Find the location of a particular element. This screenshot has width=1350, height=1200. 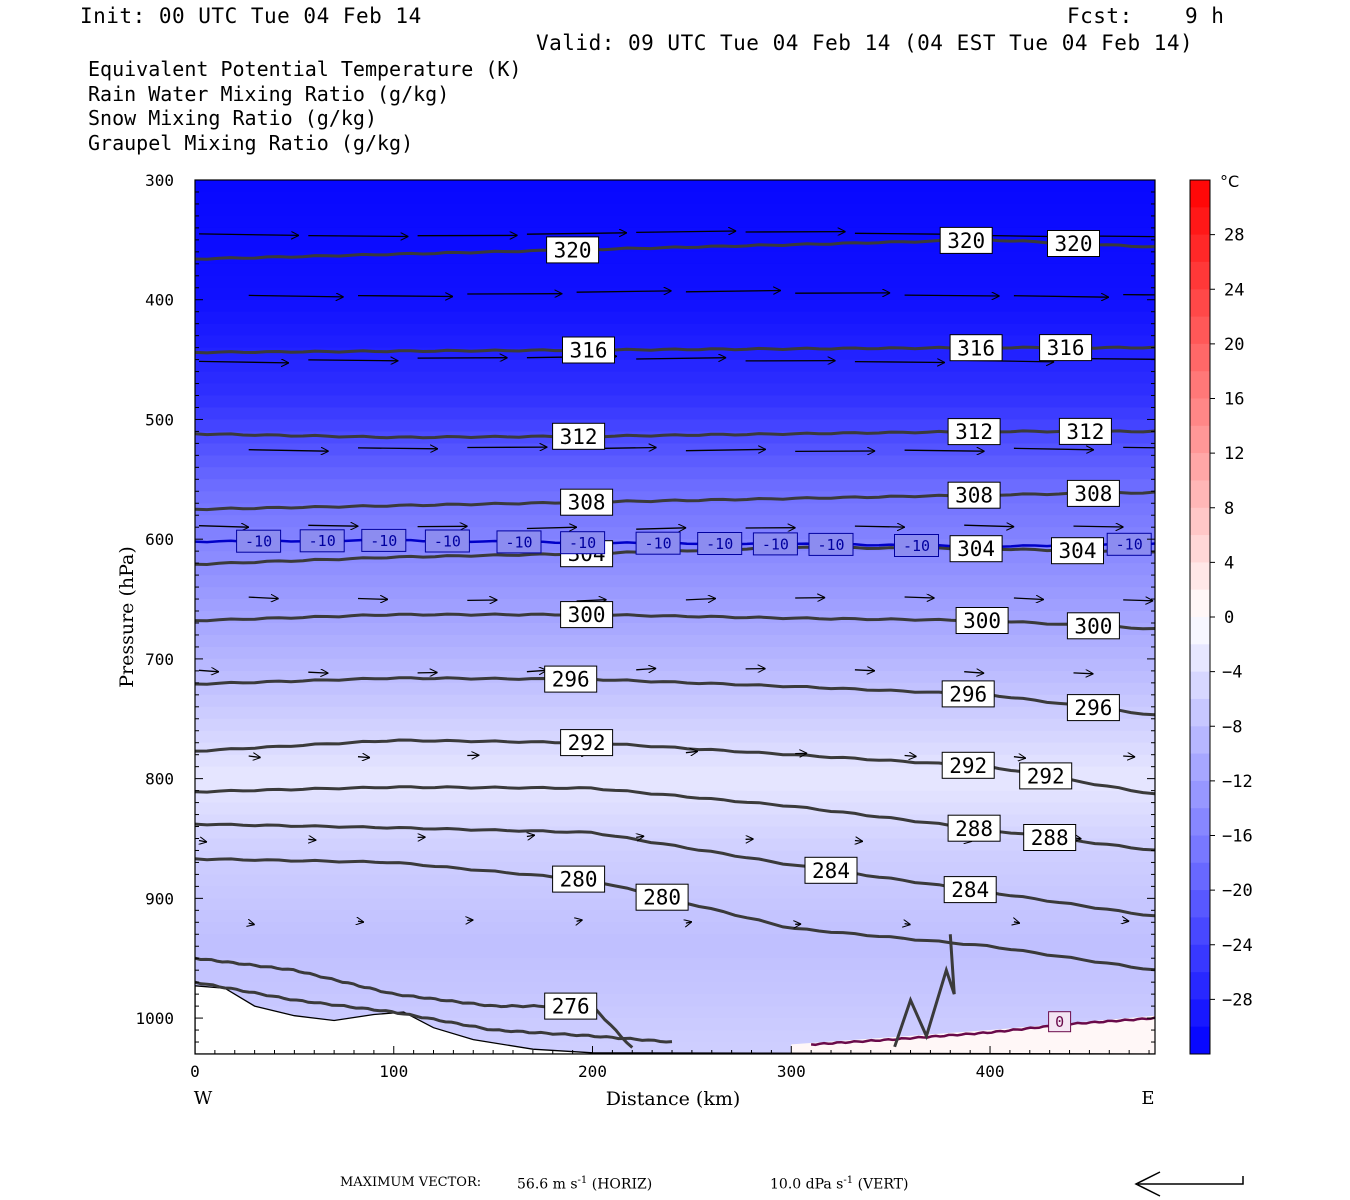

colorbar-unit: °C is located at coordinates (1229, 181).